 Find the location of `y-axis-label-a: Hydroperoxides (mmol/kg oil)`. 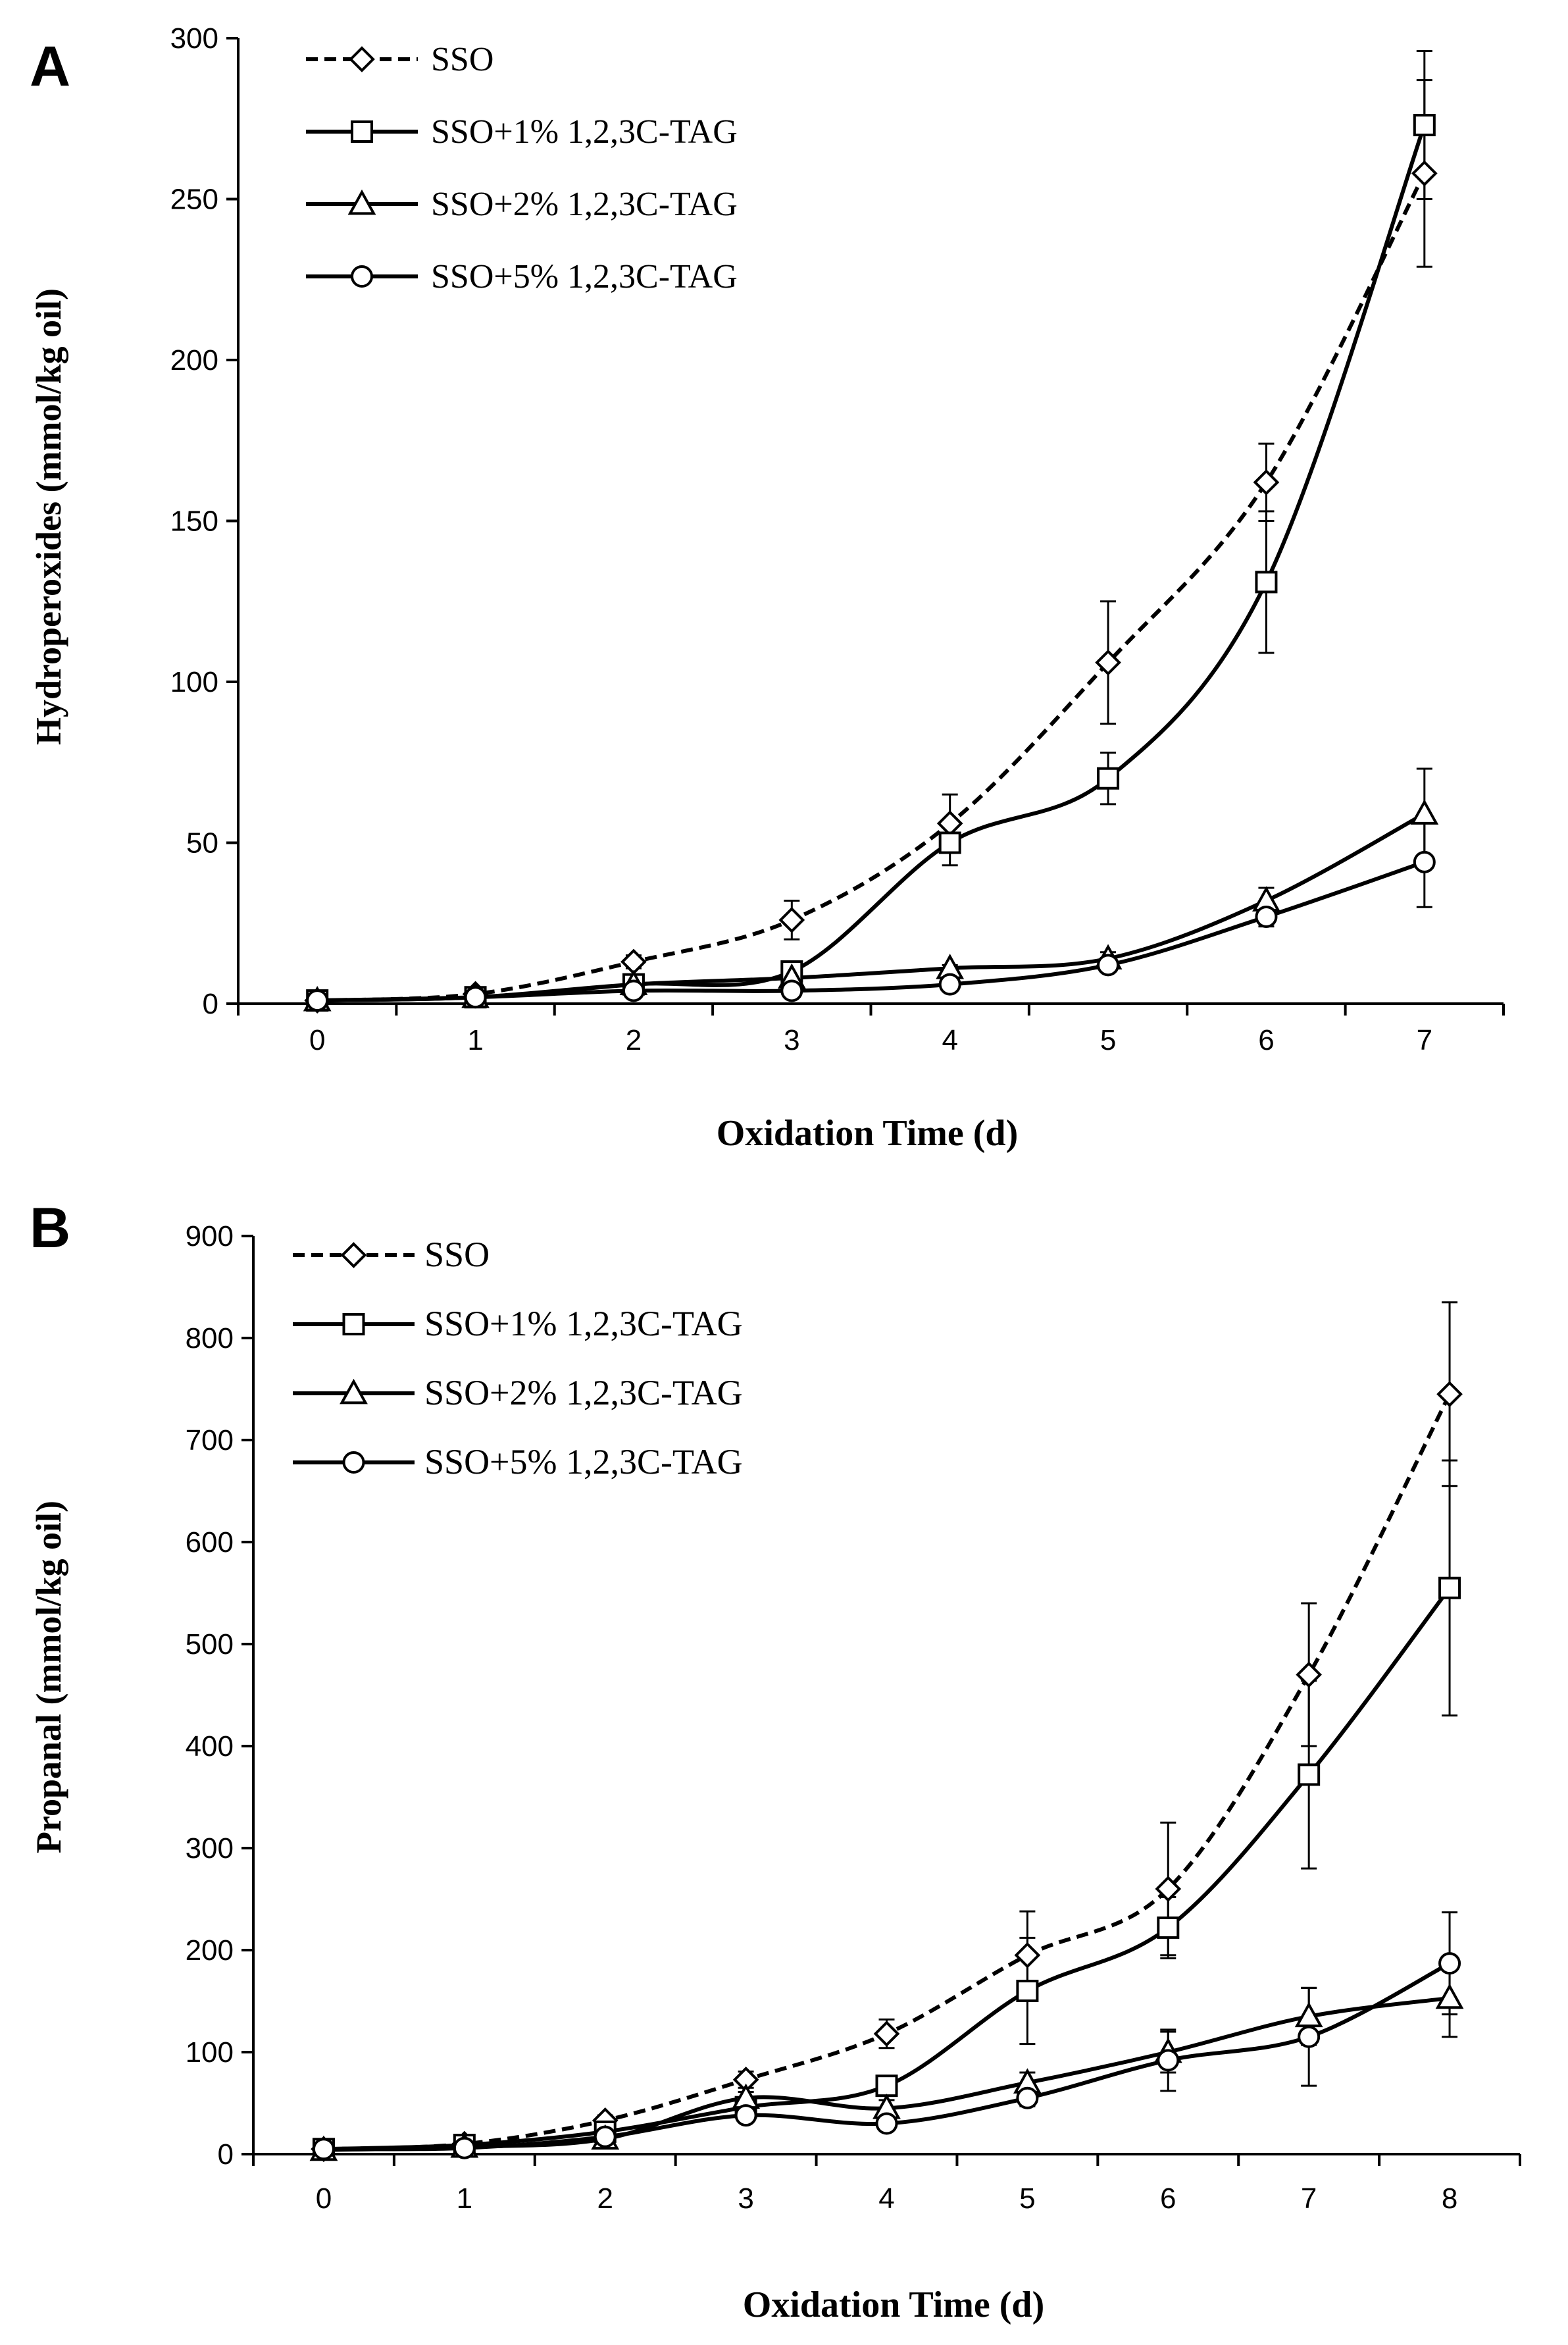

y-axis-label-a: Hydroperoxides (mmol/kg oil) is located at coordinates (48, 516).